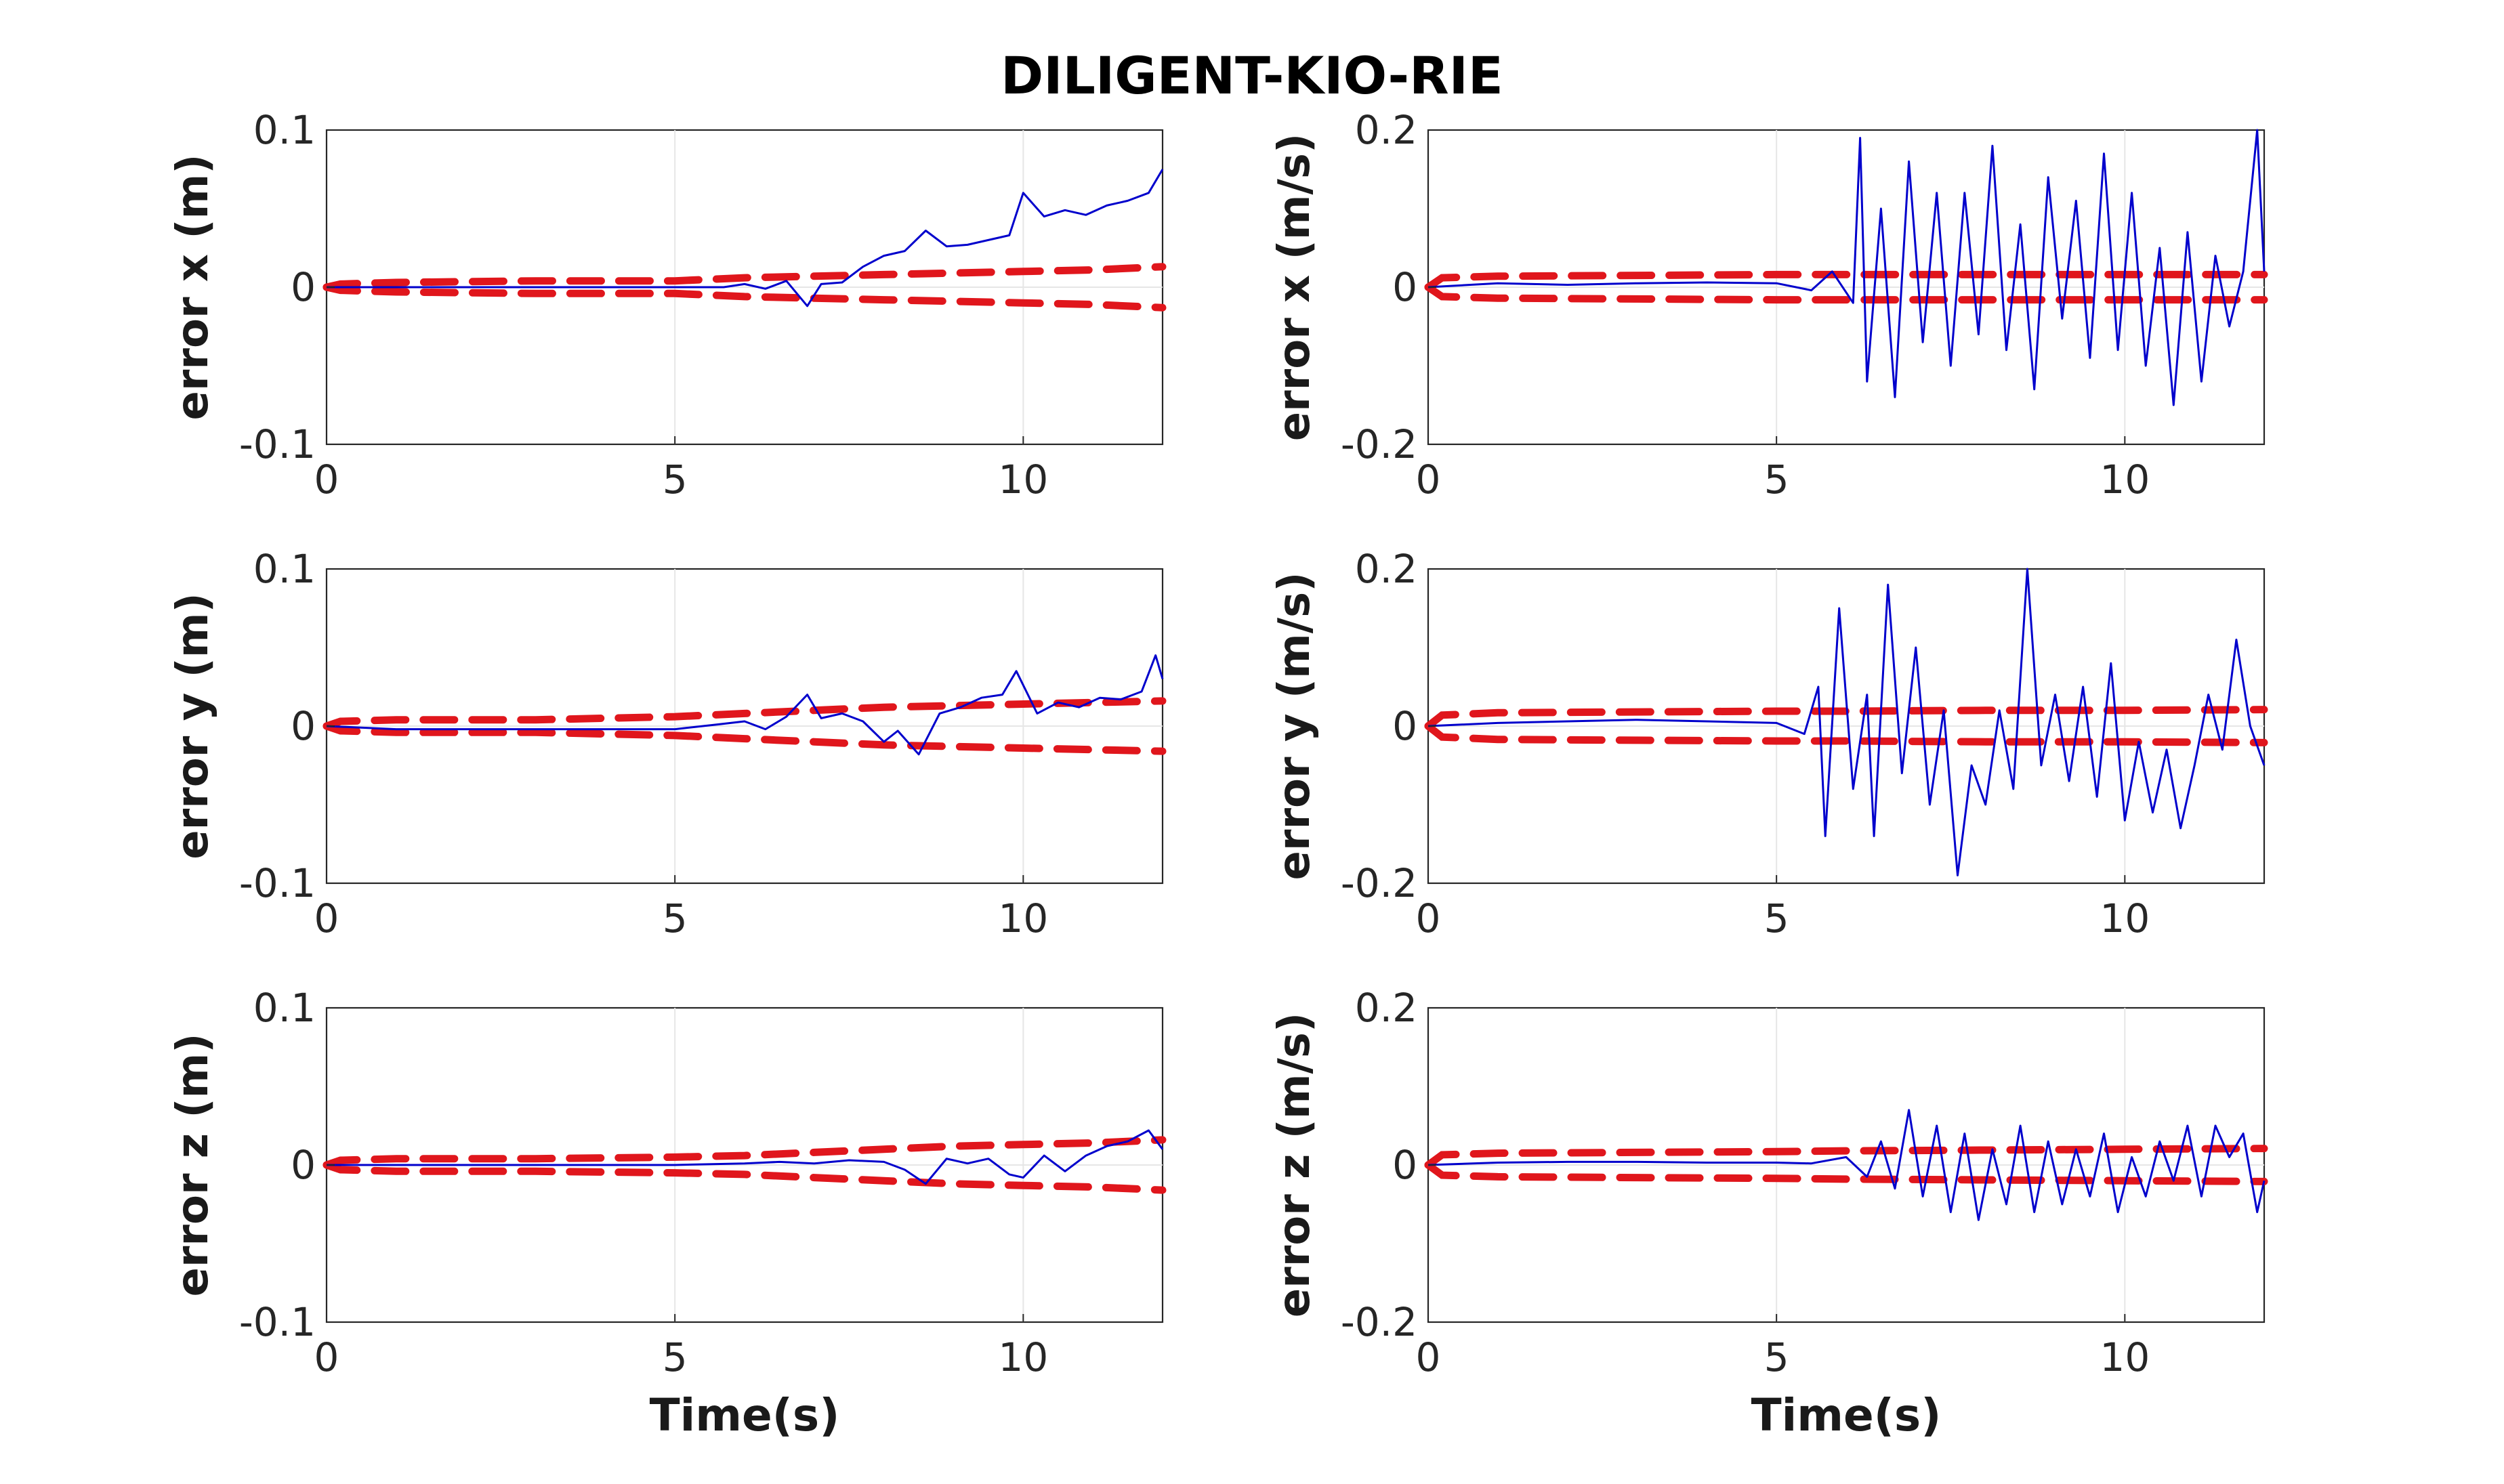 The width and height of the screenshot is (2504, 1484). What do you see at coordinates (193, 1164) in the screenshot?
I see `y-axis-label: error z (m)` at bounding box center [193, 1164].